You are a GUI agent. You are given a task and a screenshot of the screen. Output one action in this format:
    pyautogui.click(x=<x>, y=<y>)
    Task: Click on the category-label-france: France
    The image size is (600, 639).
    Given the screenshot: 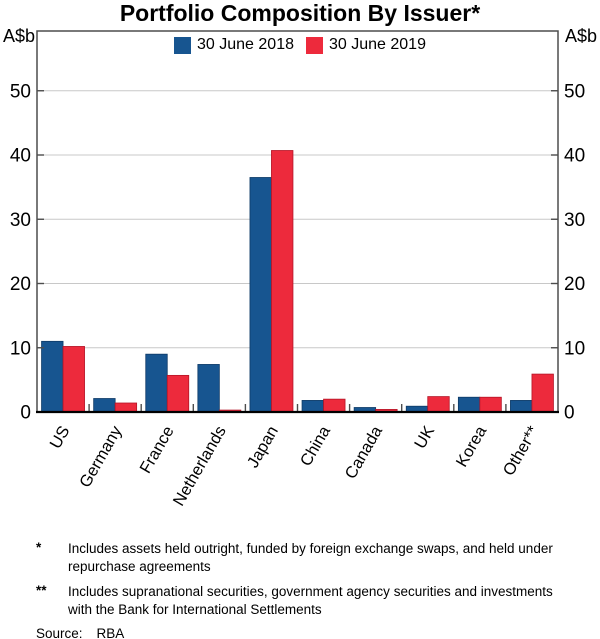 What is the action you would take?
    pyautogui.click(x=156, y=449)
    